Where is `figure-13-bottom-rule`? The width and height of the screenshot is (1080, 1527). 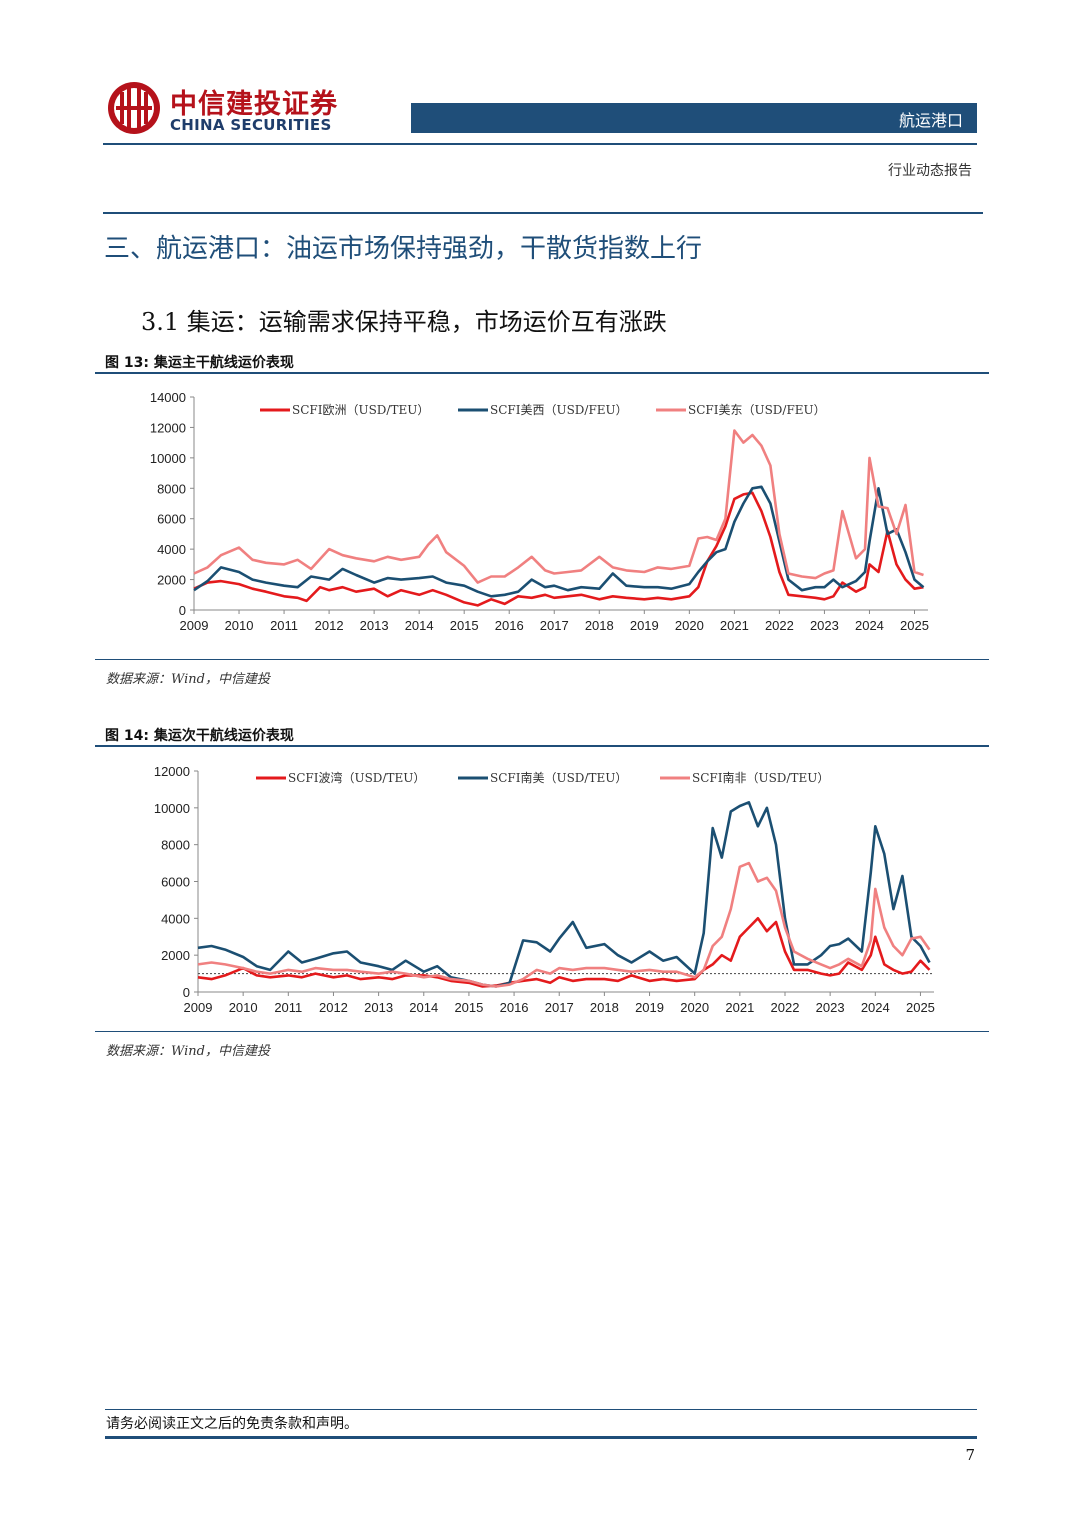 figure-13-bottom-rule is located at coordinates (542, 659).